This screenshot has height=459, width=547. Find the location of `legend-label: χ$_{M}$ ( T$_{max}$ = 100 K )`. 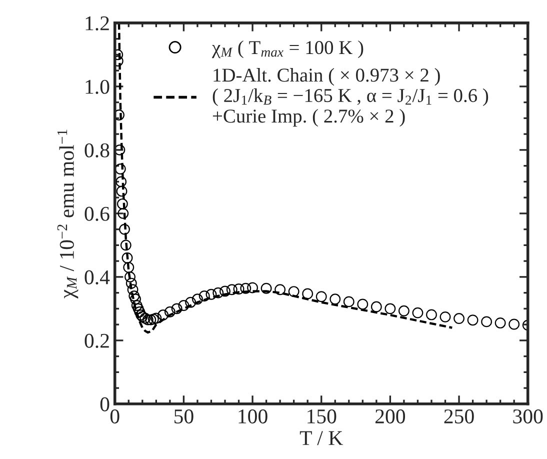

legend-label: χ$_{M}$ ( T$_{max}$ = 100 K ) is located at coordinates (288, 49).